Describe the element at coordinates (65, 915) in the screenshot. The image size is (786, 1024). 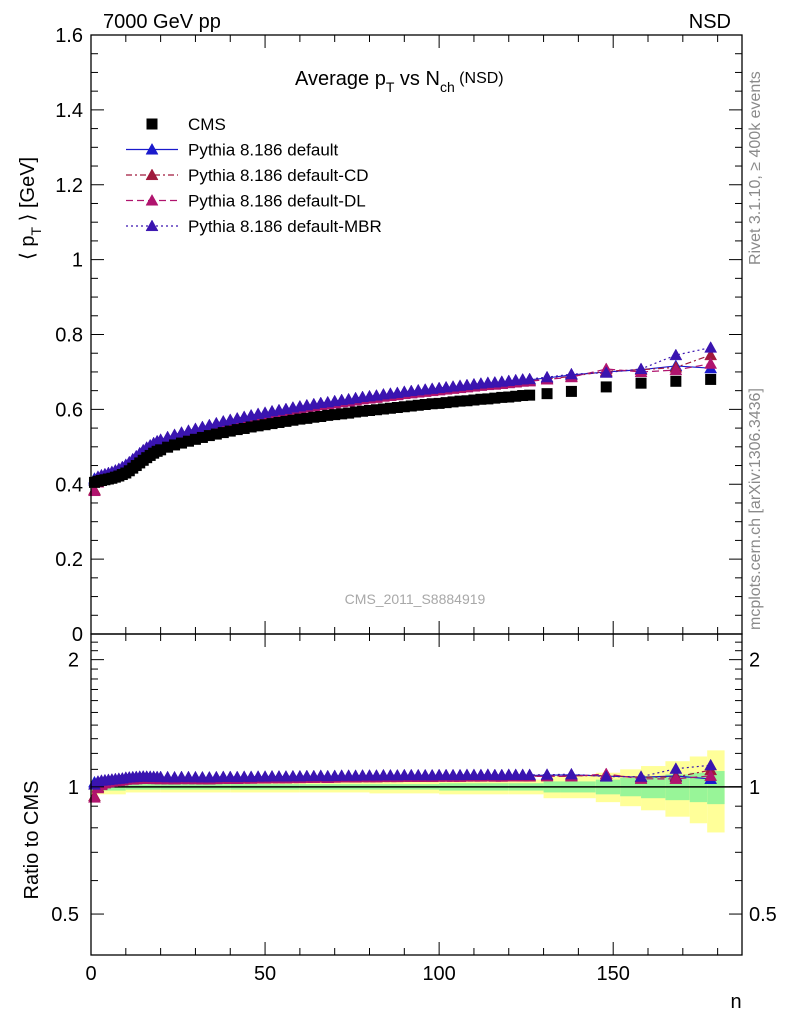
I see `ratio-ytick-label: 0.5` at that location.